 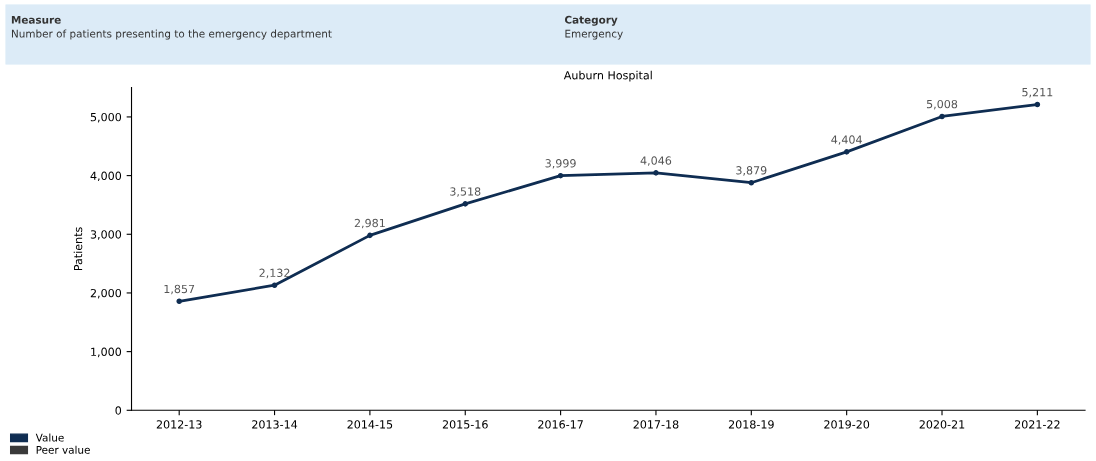 What do you see at coordinates (179, 424) in the screenshot?
I see `x-tick-label: 2012-13` at bounding box center [179, 424].